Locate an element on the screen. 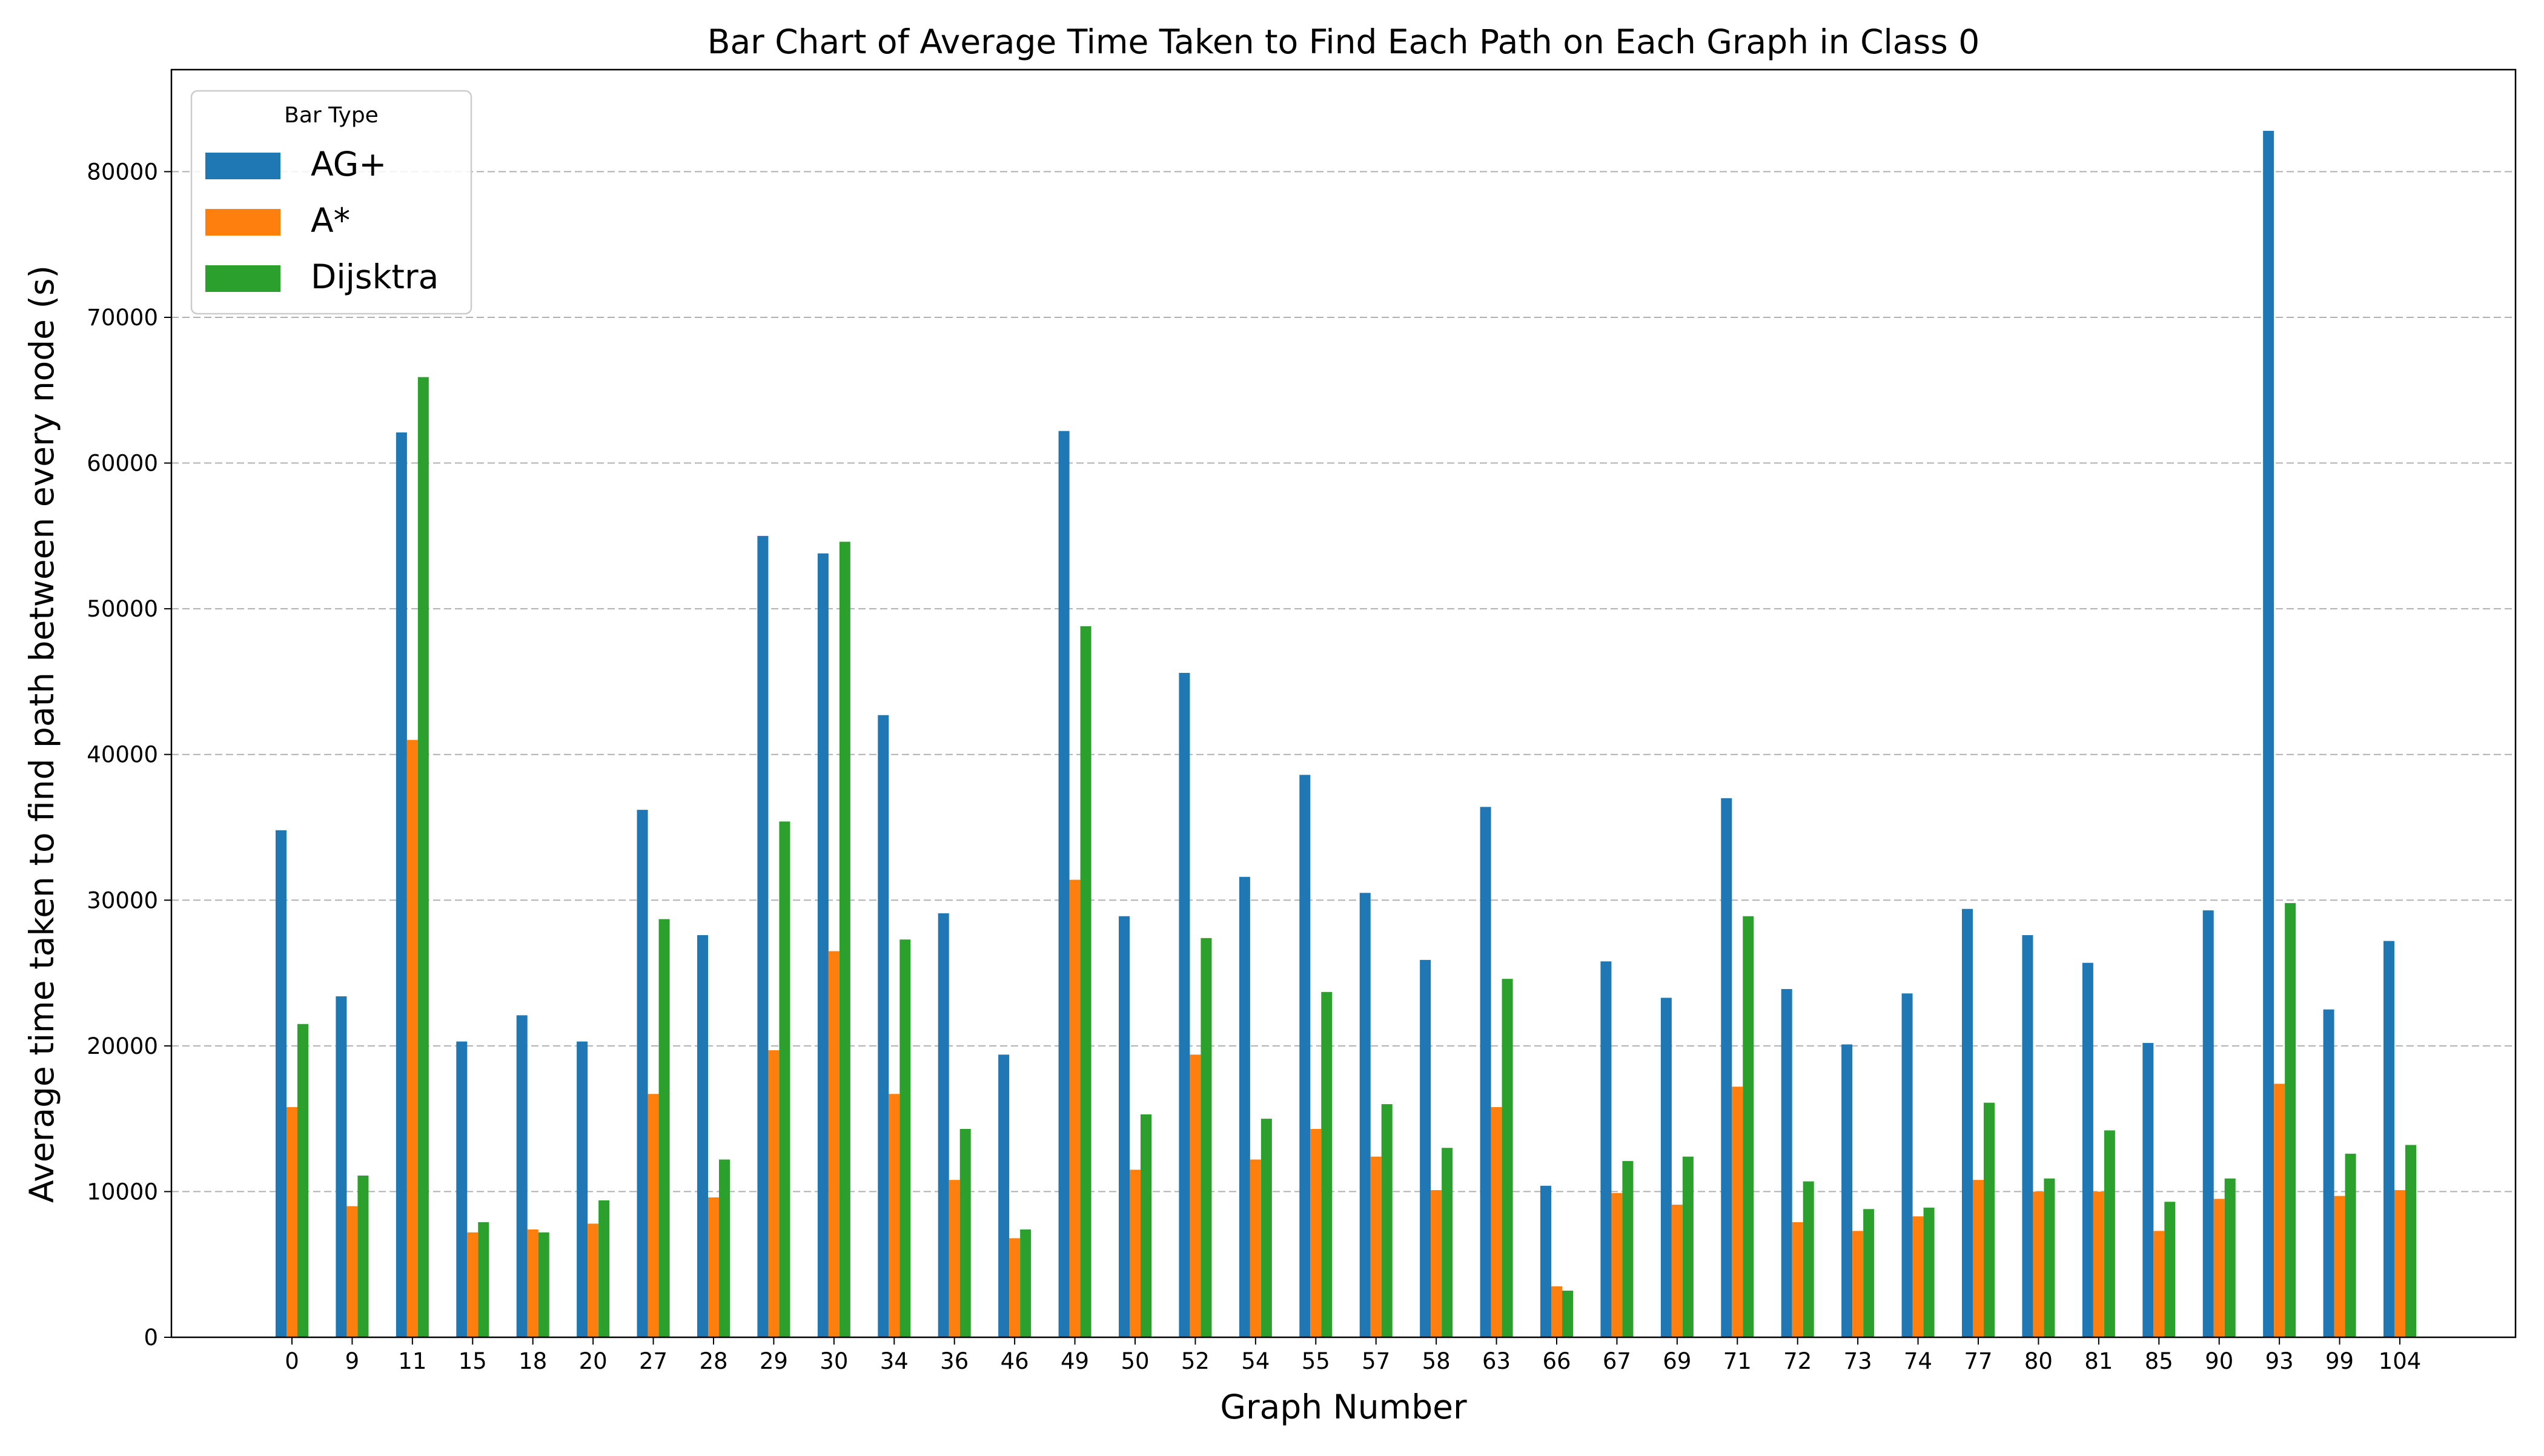  x-tick-label: 85 is located at coordinates (2159, 1361).